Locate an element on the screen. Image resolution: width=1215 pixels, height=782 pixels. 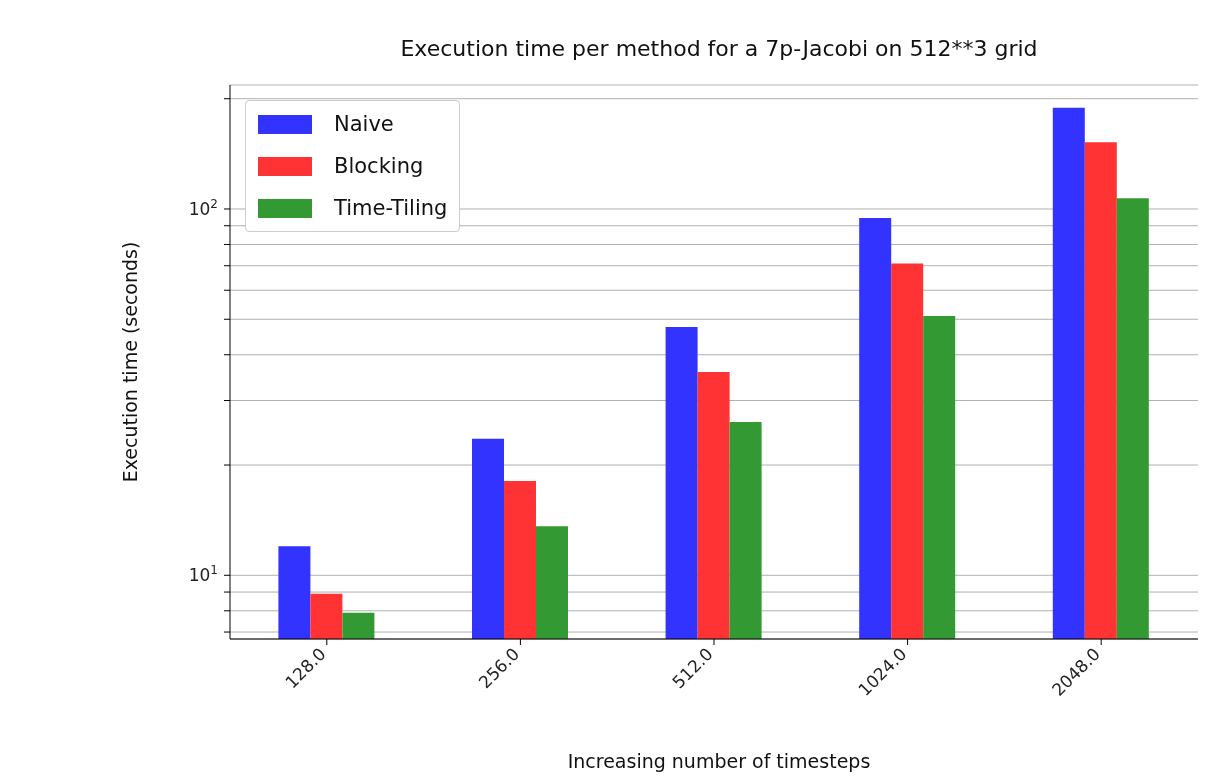
legend-label: Time-Tiling is located at coordinates (391, 208).